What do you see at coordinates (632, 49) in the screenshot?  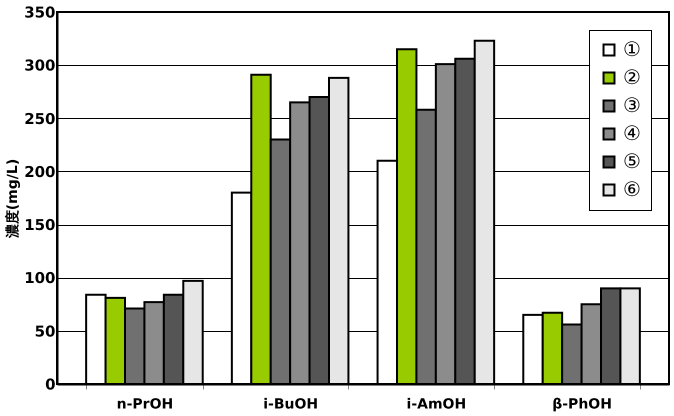 I see `legend-label: ①` at bounding box center [632, 49].